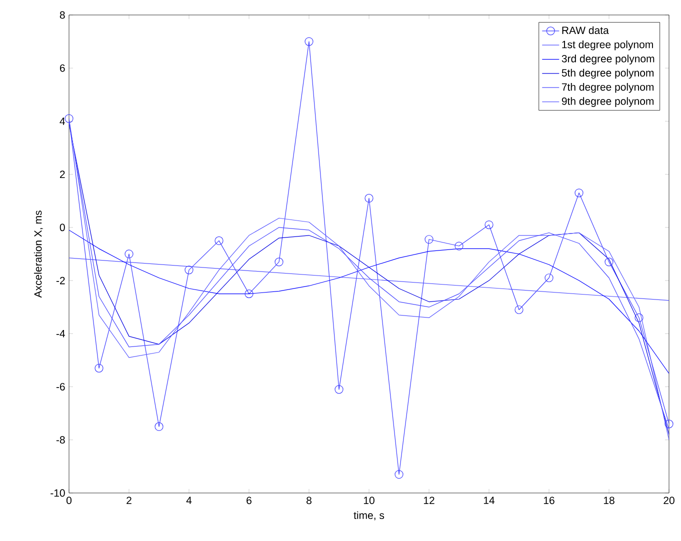 Image resolution: width=681 pixels, height=541 pixels. Describe the element at coordinates (585, 30) in the screenshot. I see `legend-label: RAW data` at that location.